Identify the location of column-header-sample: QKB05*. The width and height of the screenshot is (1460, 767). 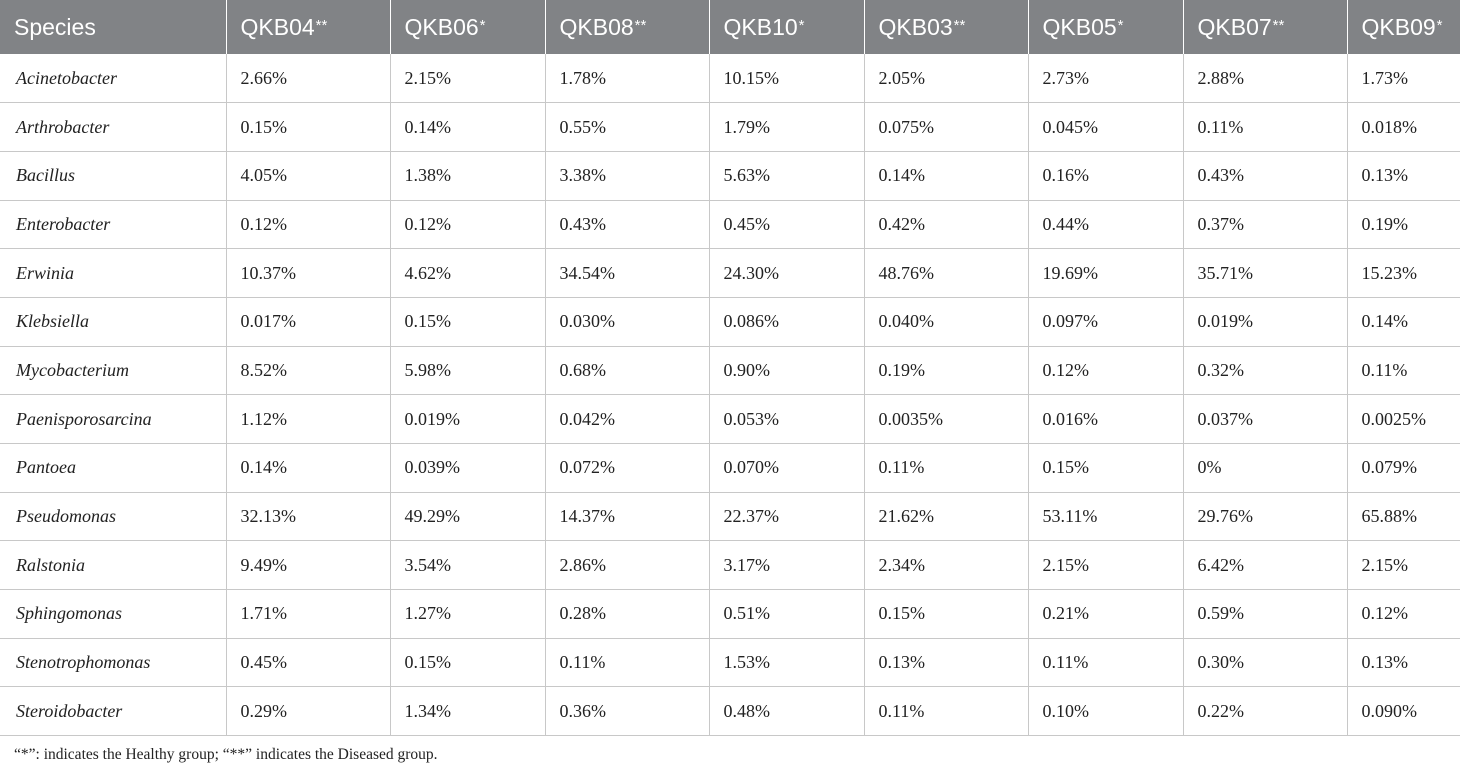
(1106, 27).